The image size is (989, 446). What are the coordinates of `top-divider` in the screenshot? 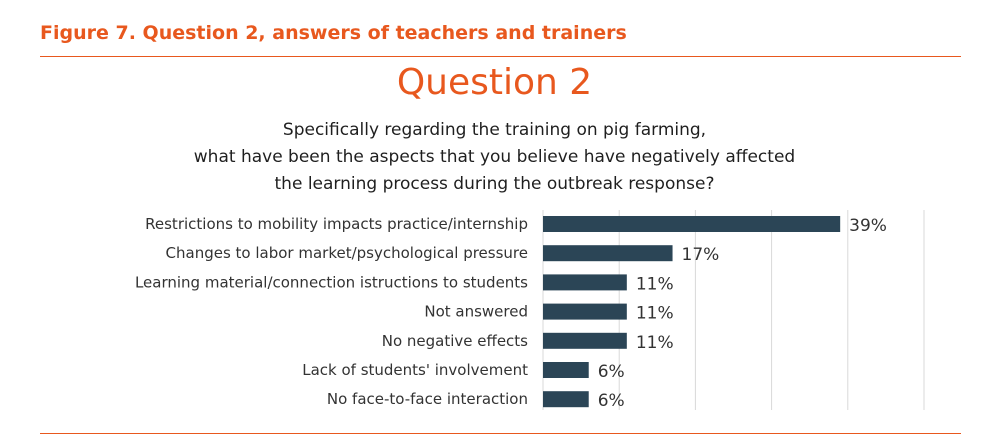 It's located at (500, 56).